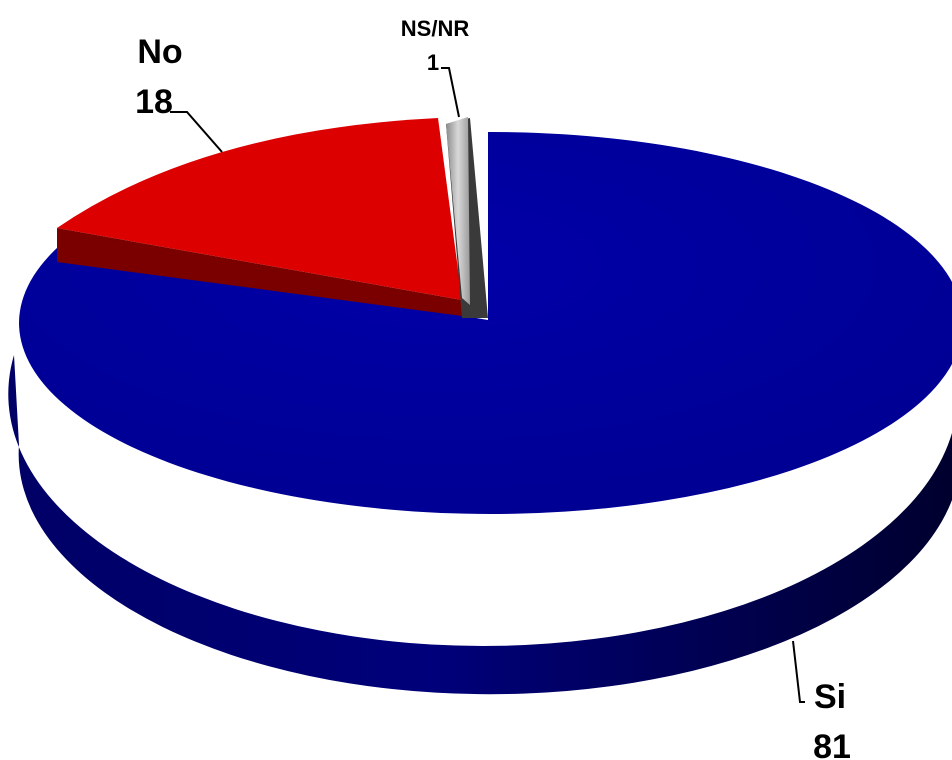 This screenshot has width=952, height=760. What do you see at coordinates (458, 211) in the screenshot?
I see `slice-nsnr` at bounding box center [458, 211].